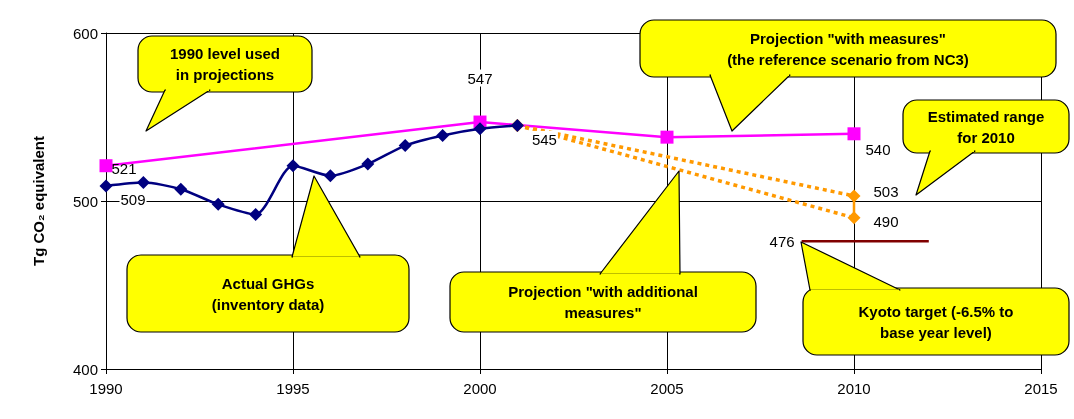  Describe the element at coordinates (85, 33) in the screenshot. I see `y-tick-label: 600` at that location.